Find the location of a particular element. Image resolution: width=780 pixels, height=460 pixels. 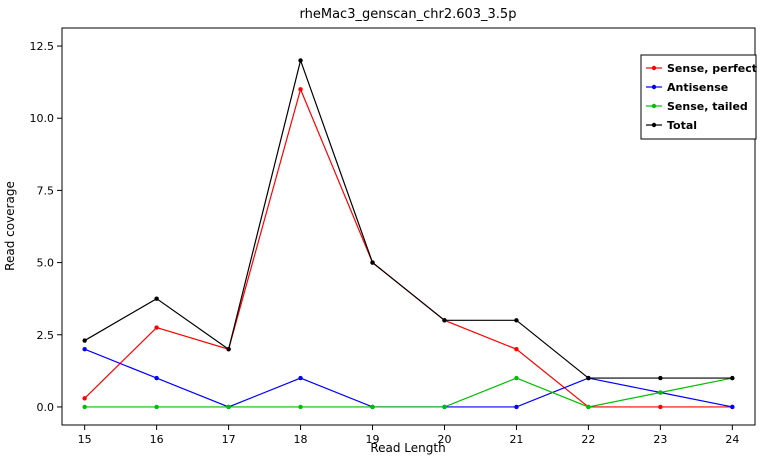

x-tick-label: 21 is located at coordinates (516, 439).